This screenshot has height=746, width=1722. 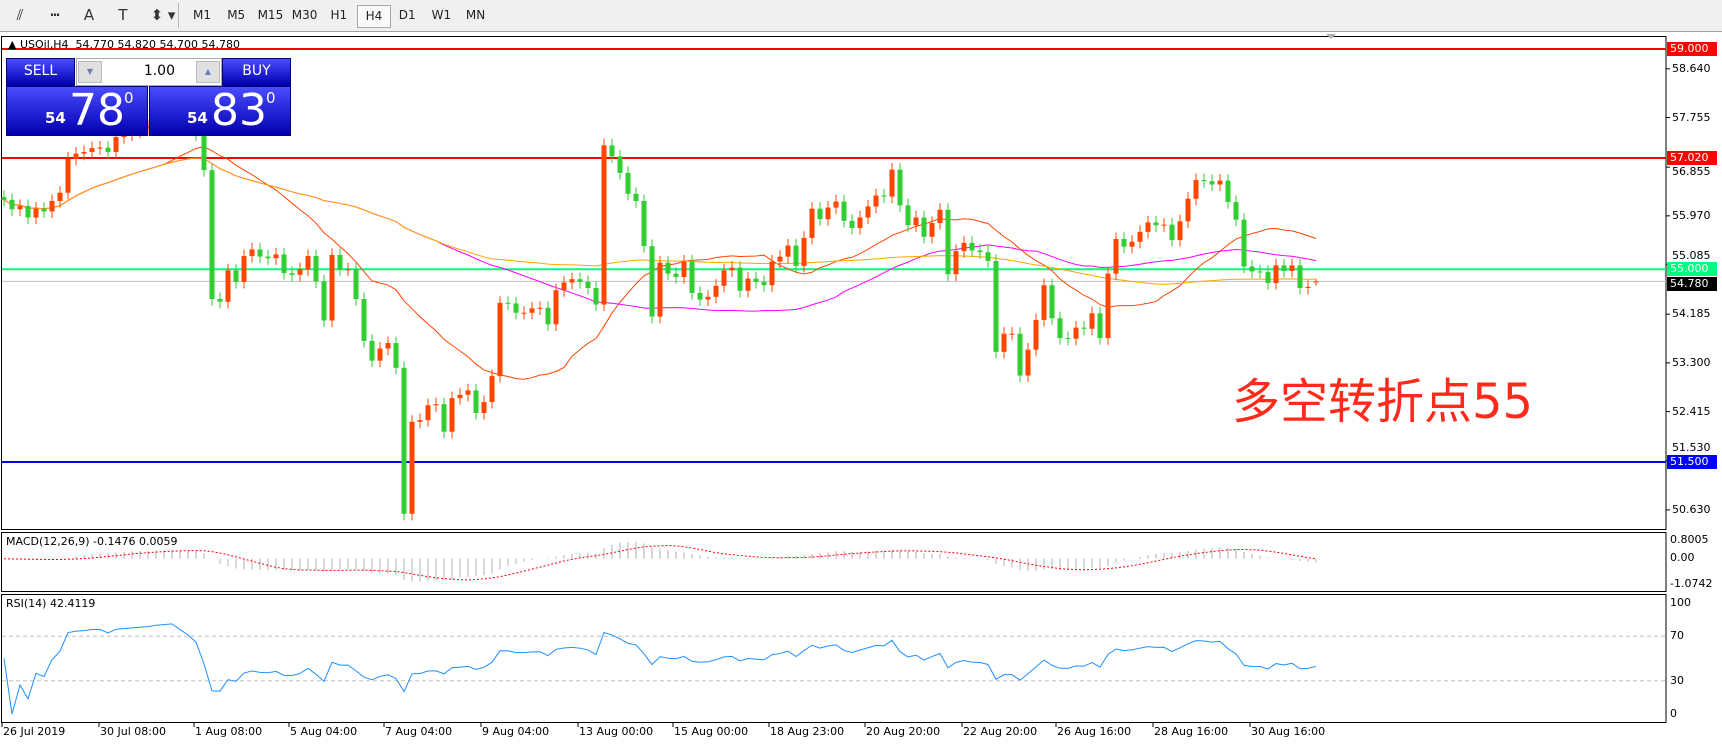 I want to click on x-axis-label: 22 Aug 20:00, so click(x=1000, y=731).